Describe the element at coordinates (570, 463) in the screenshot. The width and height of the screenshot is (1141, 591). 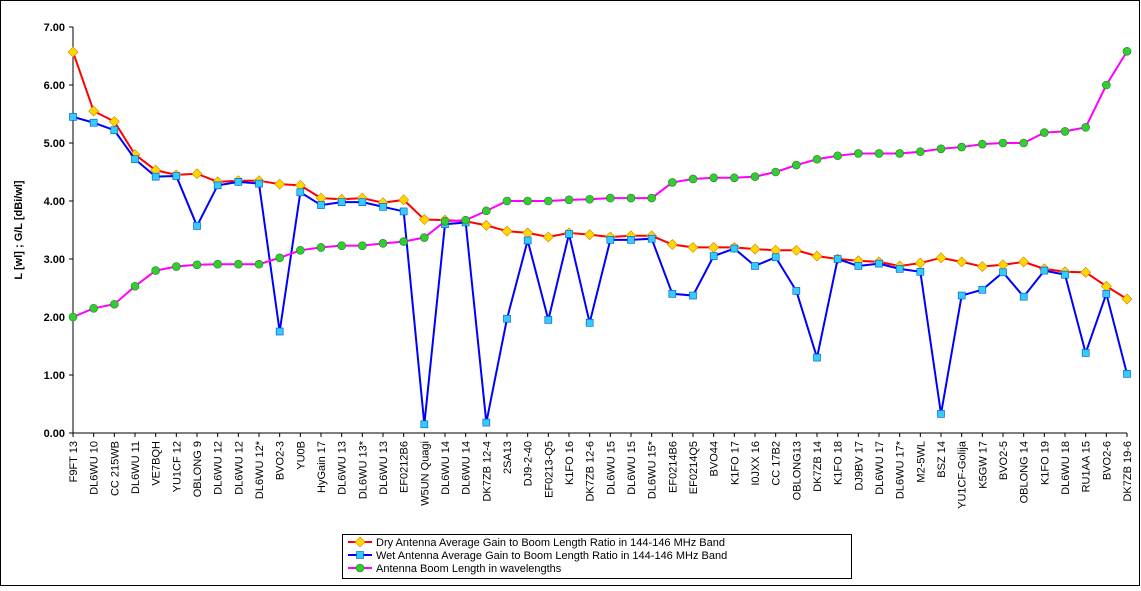
I see `x-tick-label: K1FO 16` at that location.